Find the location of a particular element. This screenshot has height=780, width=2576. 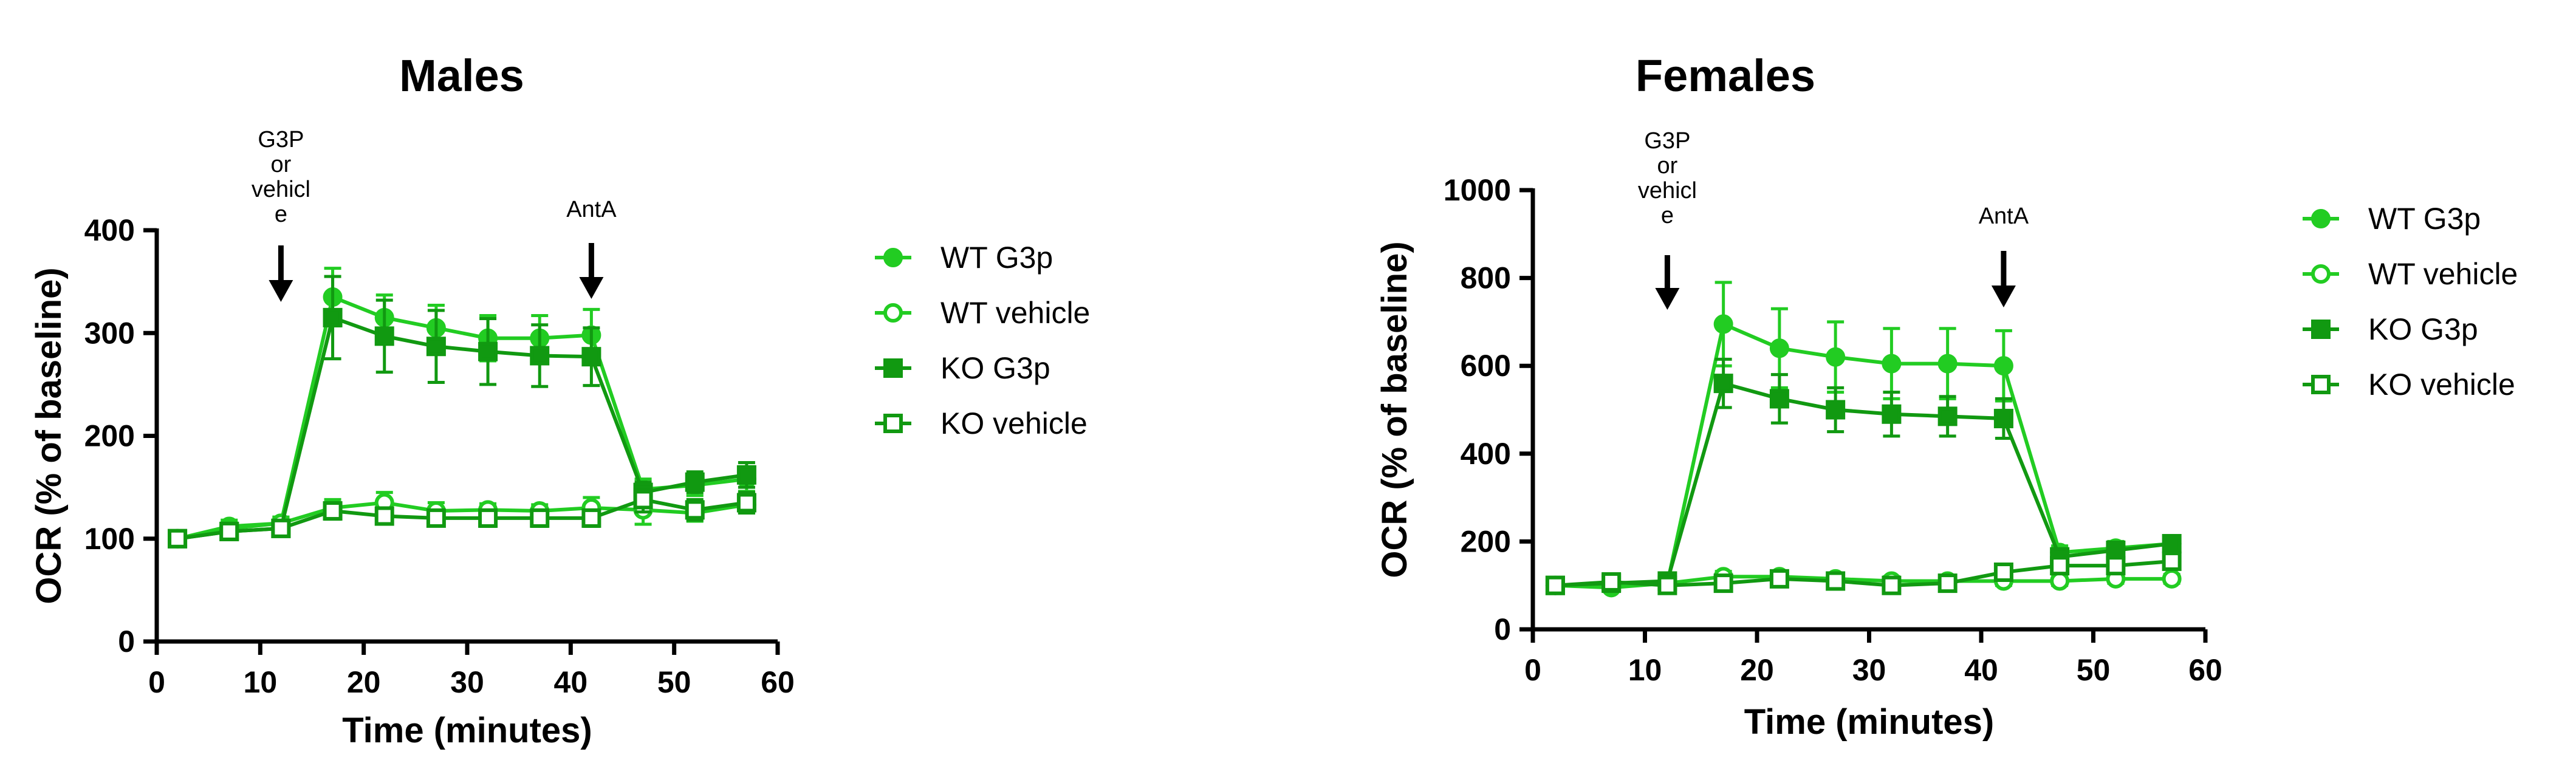

females-y-axis-label: OCR (% of baseline) is located at coordinates (1394, 409).